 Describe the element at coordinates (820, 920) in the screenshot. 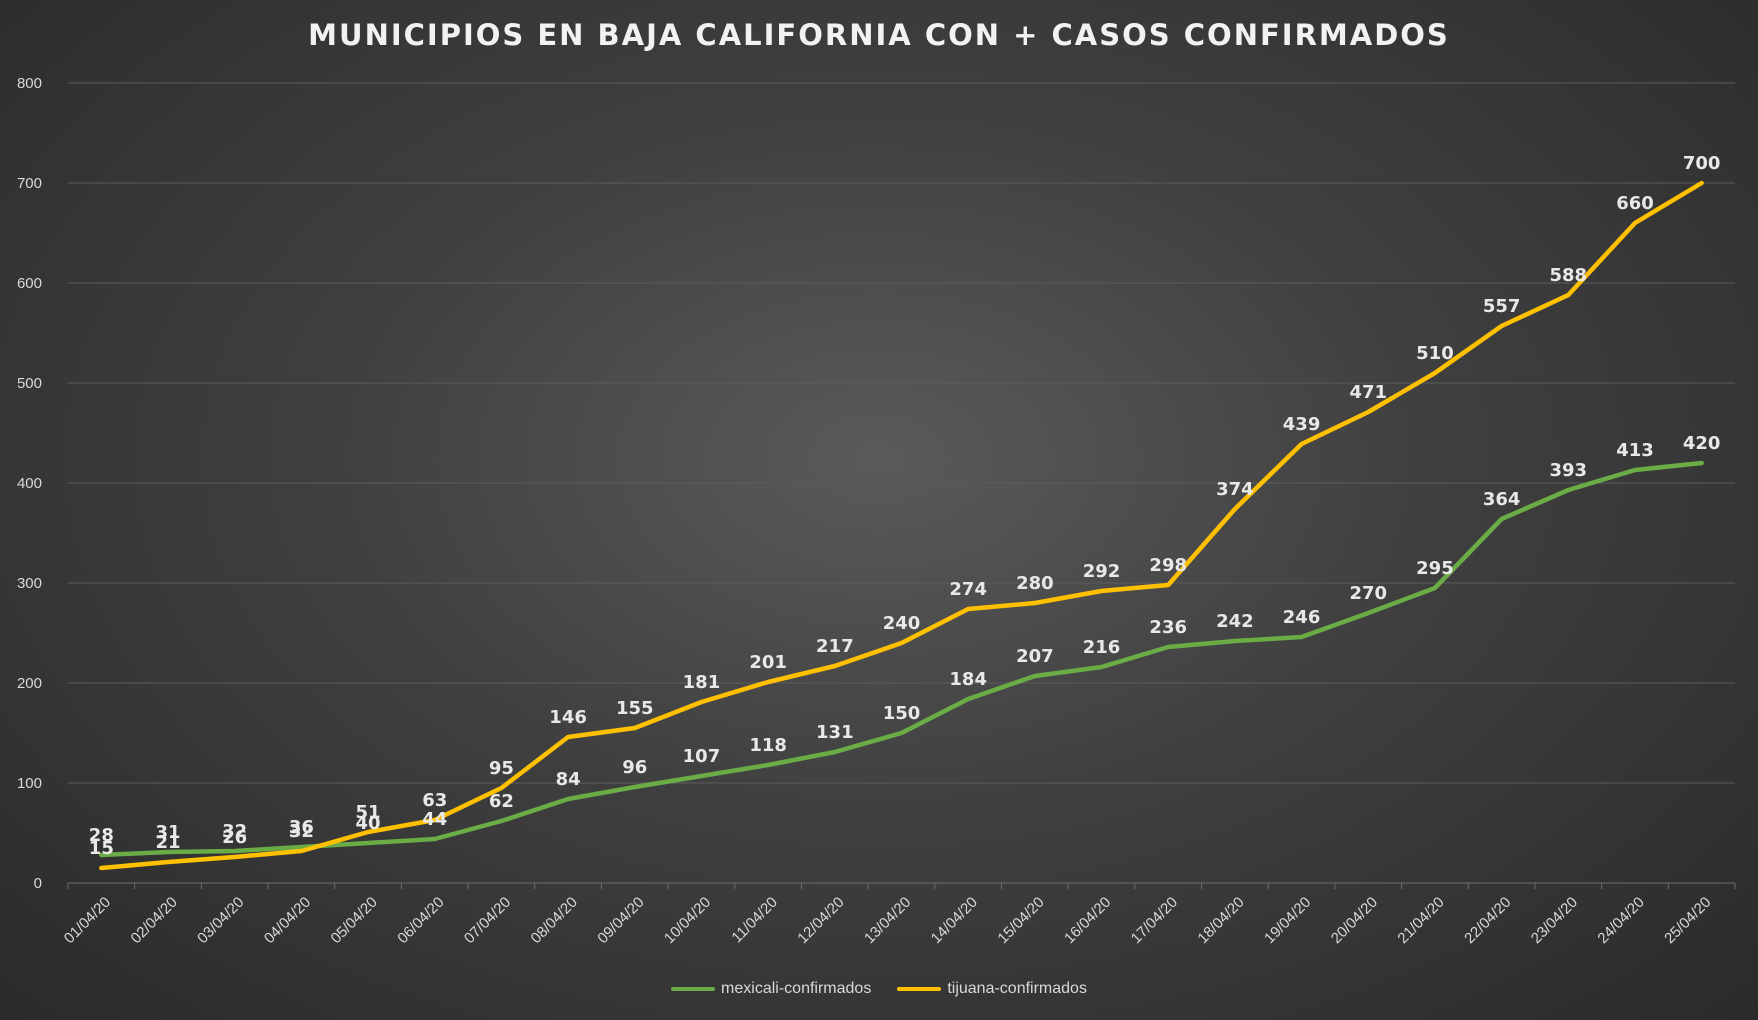

I see `x-tick-label: 12/04/20` at that location.